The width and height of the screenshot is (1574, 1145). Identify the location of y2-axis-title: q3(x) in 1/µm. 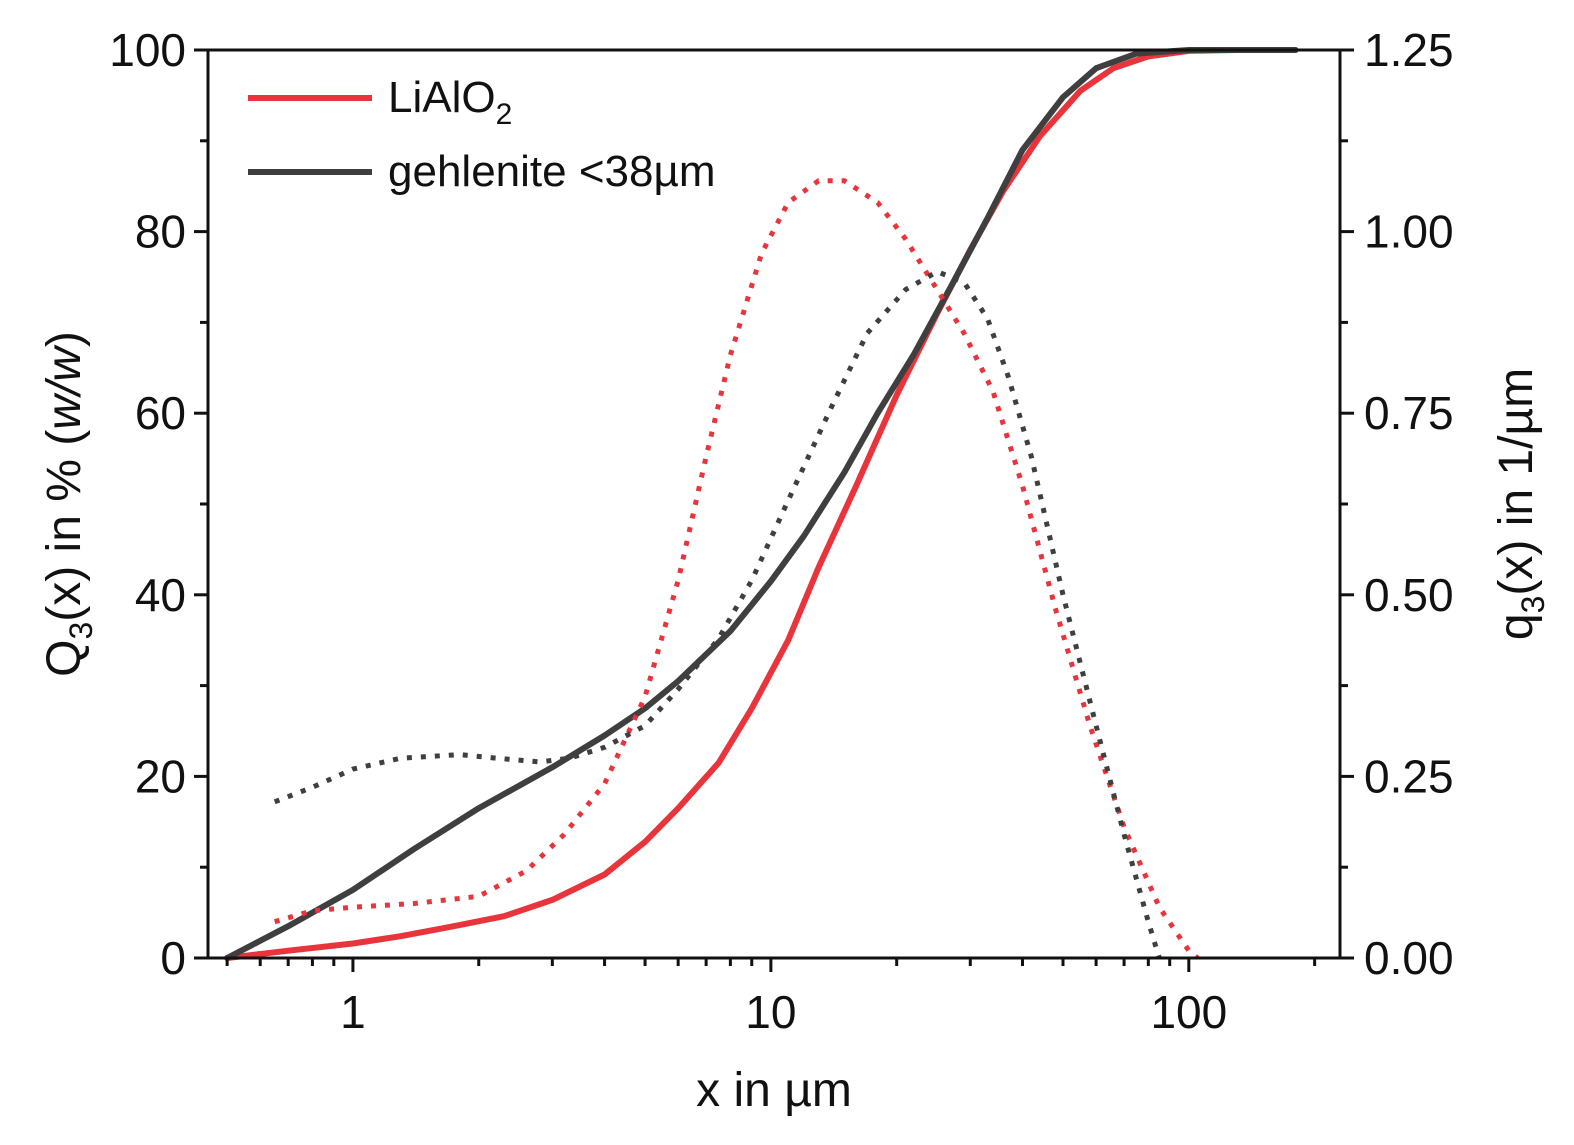
(1520, 504).